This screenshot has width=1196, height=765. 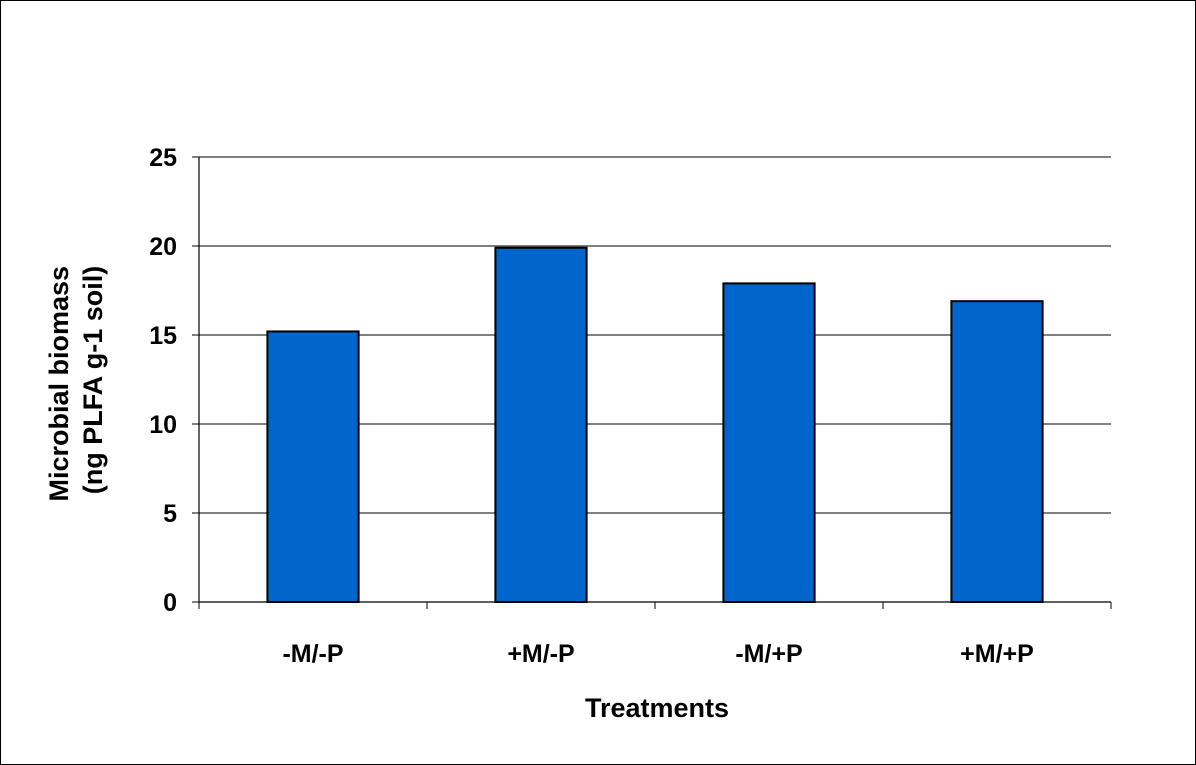 What do you see at coordinates (170, 603) in the screenshot?
I see `y-tick-label: 0` at bounding box center [170, 603].